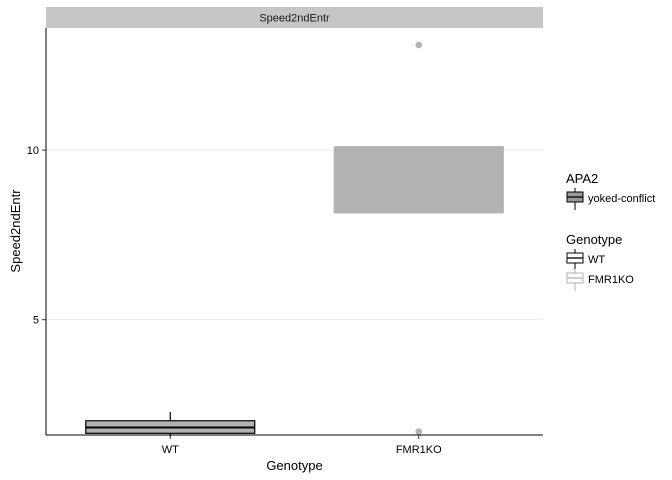  Describe the element at coordinates (594, 239) in the screenshot. I see `legend-title: Genotype` at that location.